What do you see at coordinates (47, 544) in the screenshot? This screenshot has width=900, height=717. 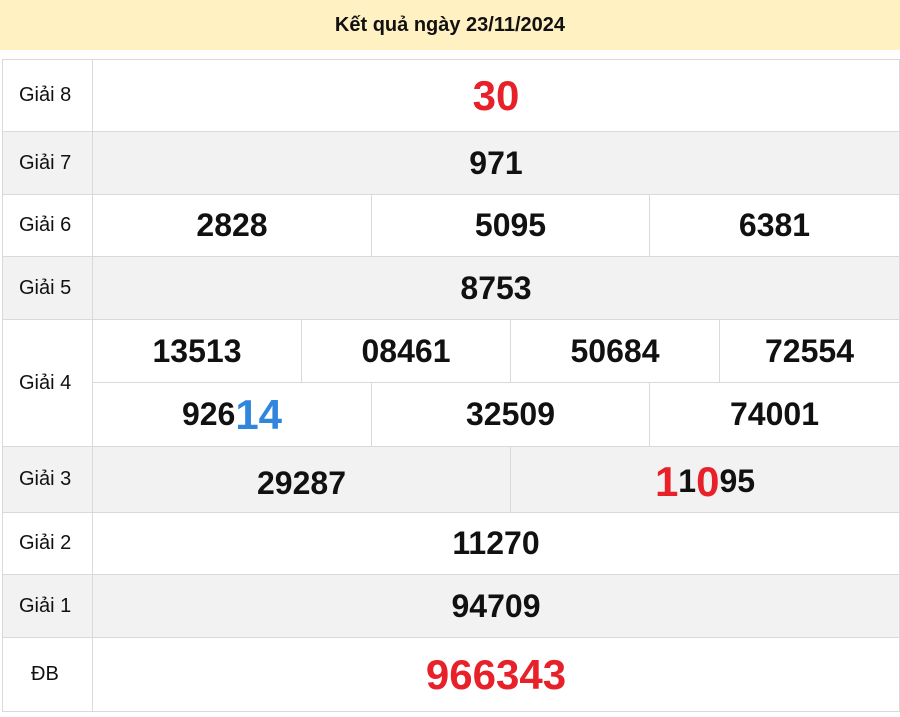 I see `label-g2: Giải 2` at bounding box center [47, 544].